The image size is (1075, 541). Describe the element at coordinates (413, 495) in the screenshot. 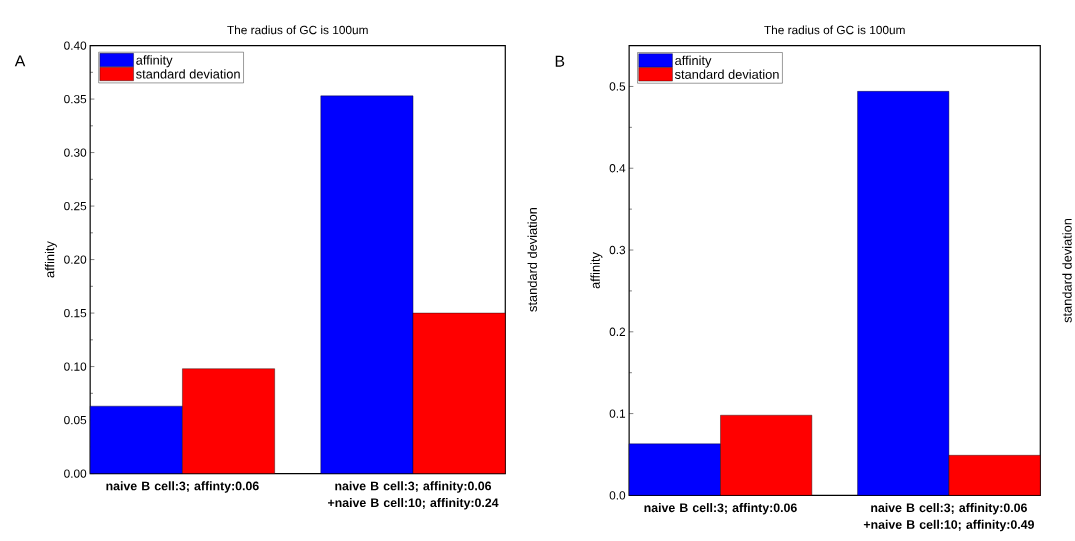

I see `x-tick-label: naive B cell:3; affinity:0.06 +naive B cell:10; affinity:0.24` at that location.